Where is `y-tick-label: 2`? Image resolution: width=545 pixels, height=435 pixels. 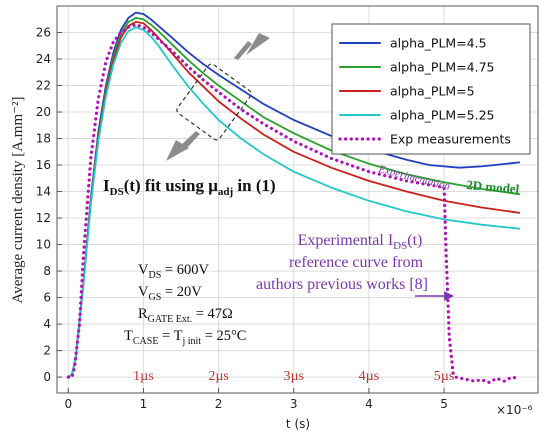 y-tick-label: 2 is located at coordinates (47, 351).